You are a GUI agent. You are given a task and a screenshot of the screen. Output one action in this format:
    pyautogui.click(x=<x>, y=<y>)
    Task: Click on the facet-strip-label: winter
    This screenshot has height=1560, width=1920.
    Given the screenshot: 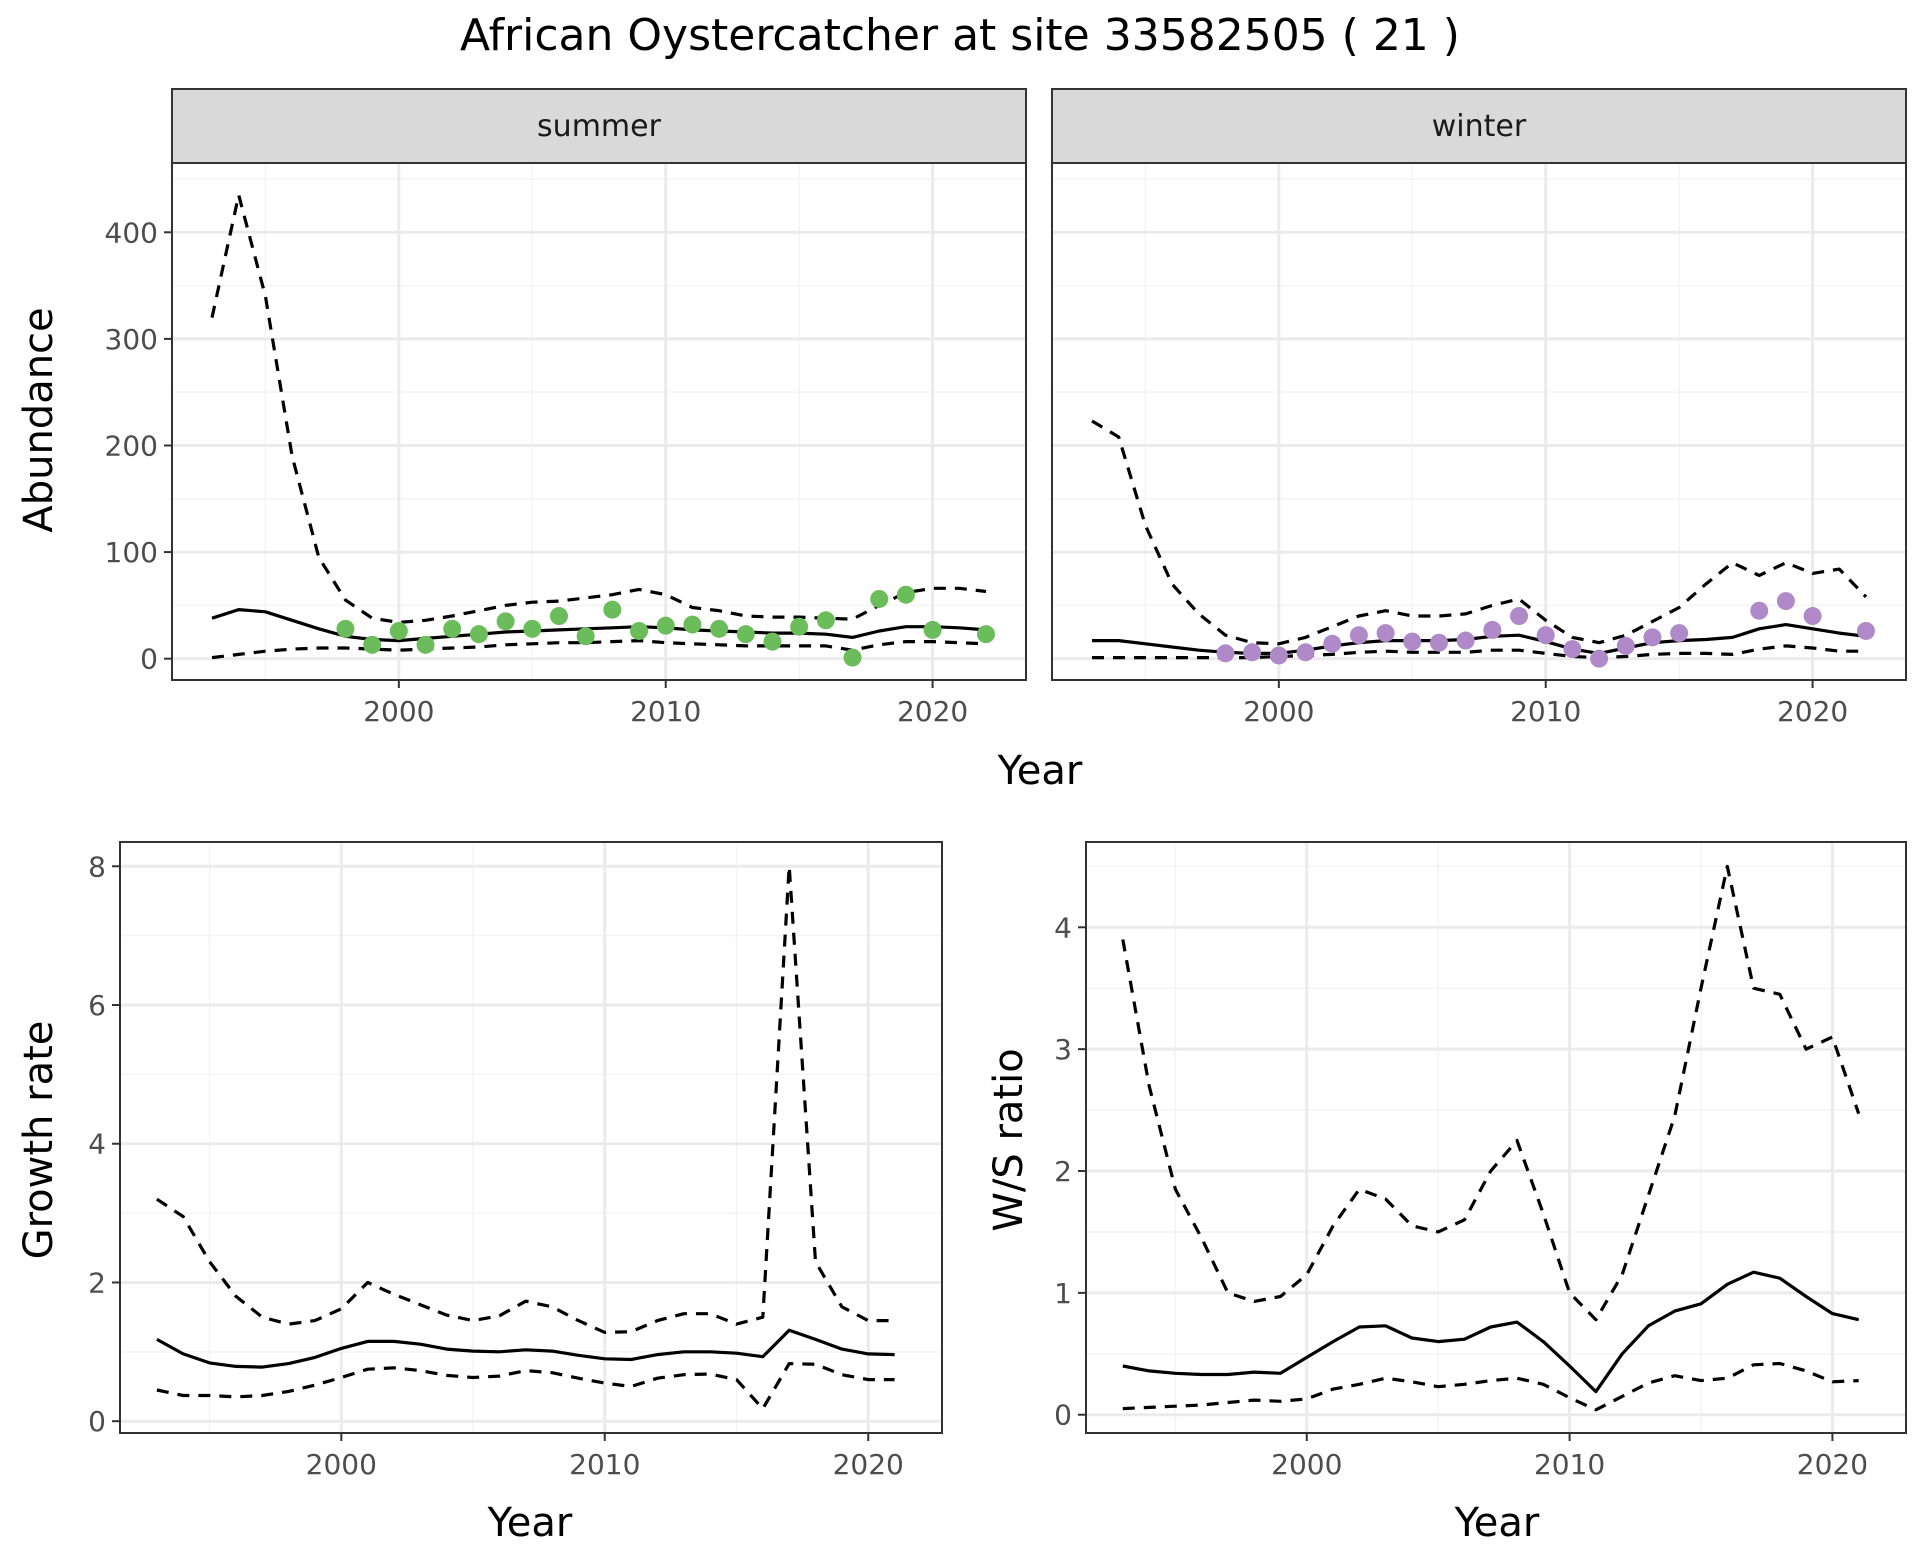 What is the action you would take?
    pyautogui.click(x=1479, y=126)
    